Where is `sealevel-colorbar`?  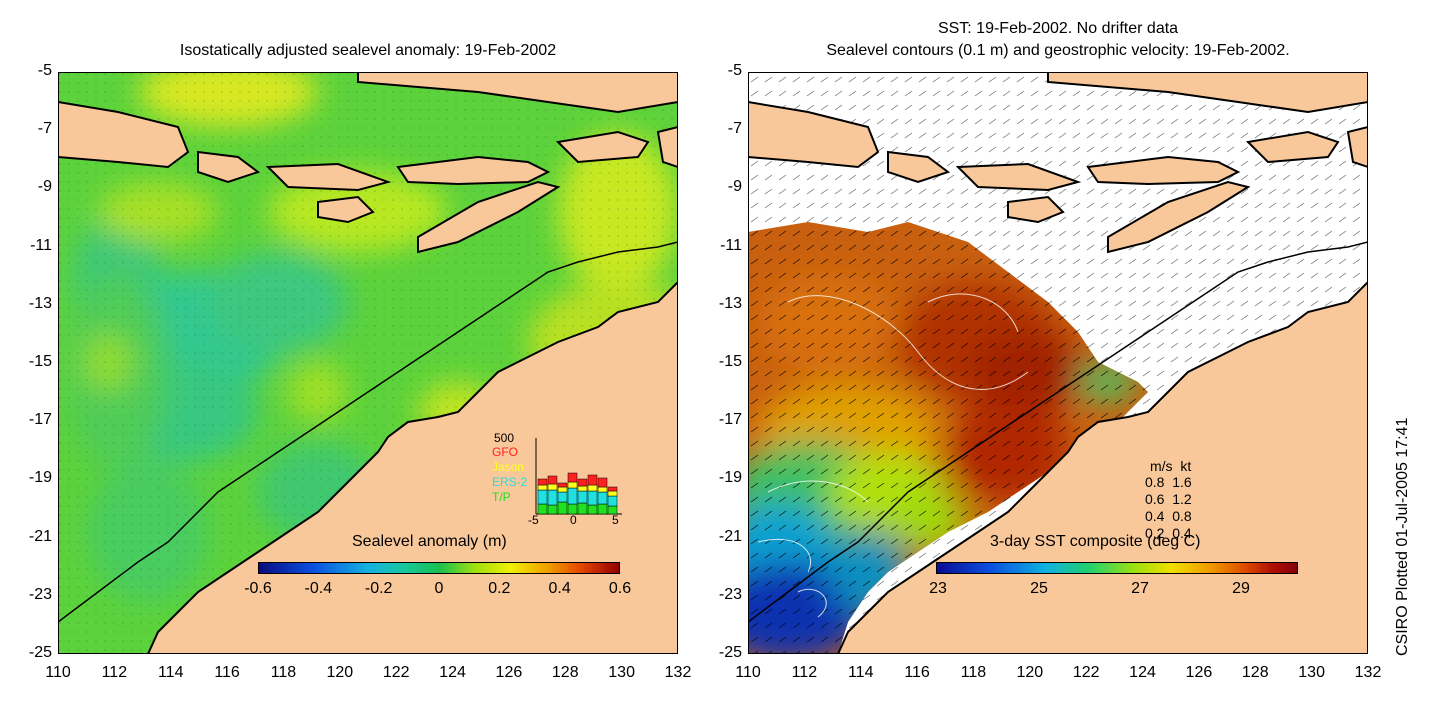
sealevel-colorbar is located at coordinates (439, 568).